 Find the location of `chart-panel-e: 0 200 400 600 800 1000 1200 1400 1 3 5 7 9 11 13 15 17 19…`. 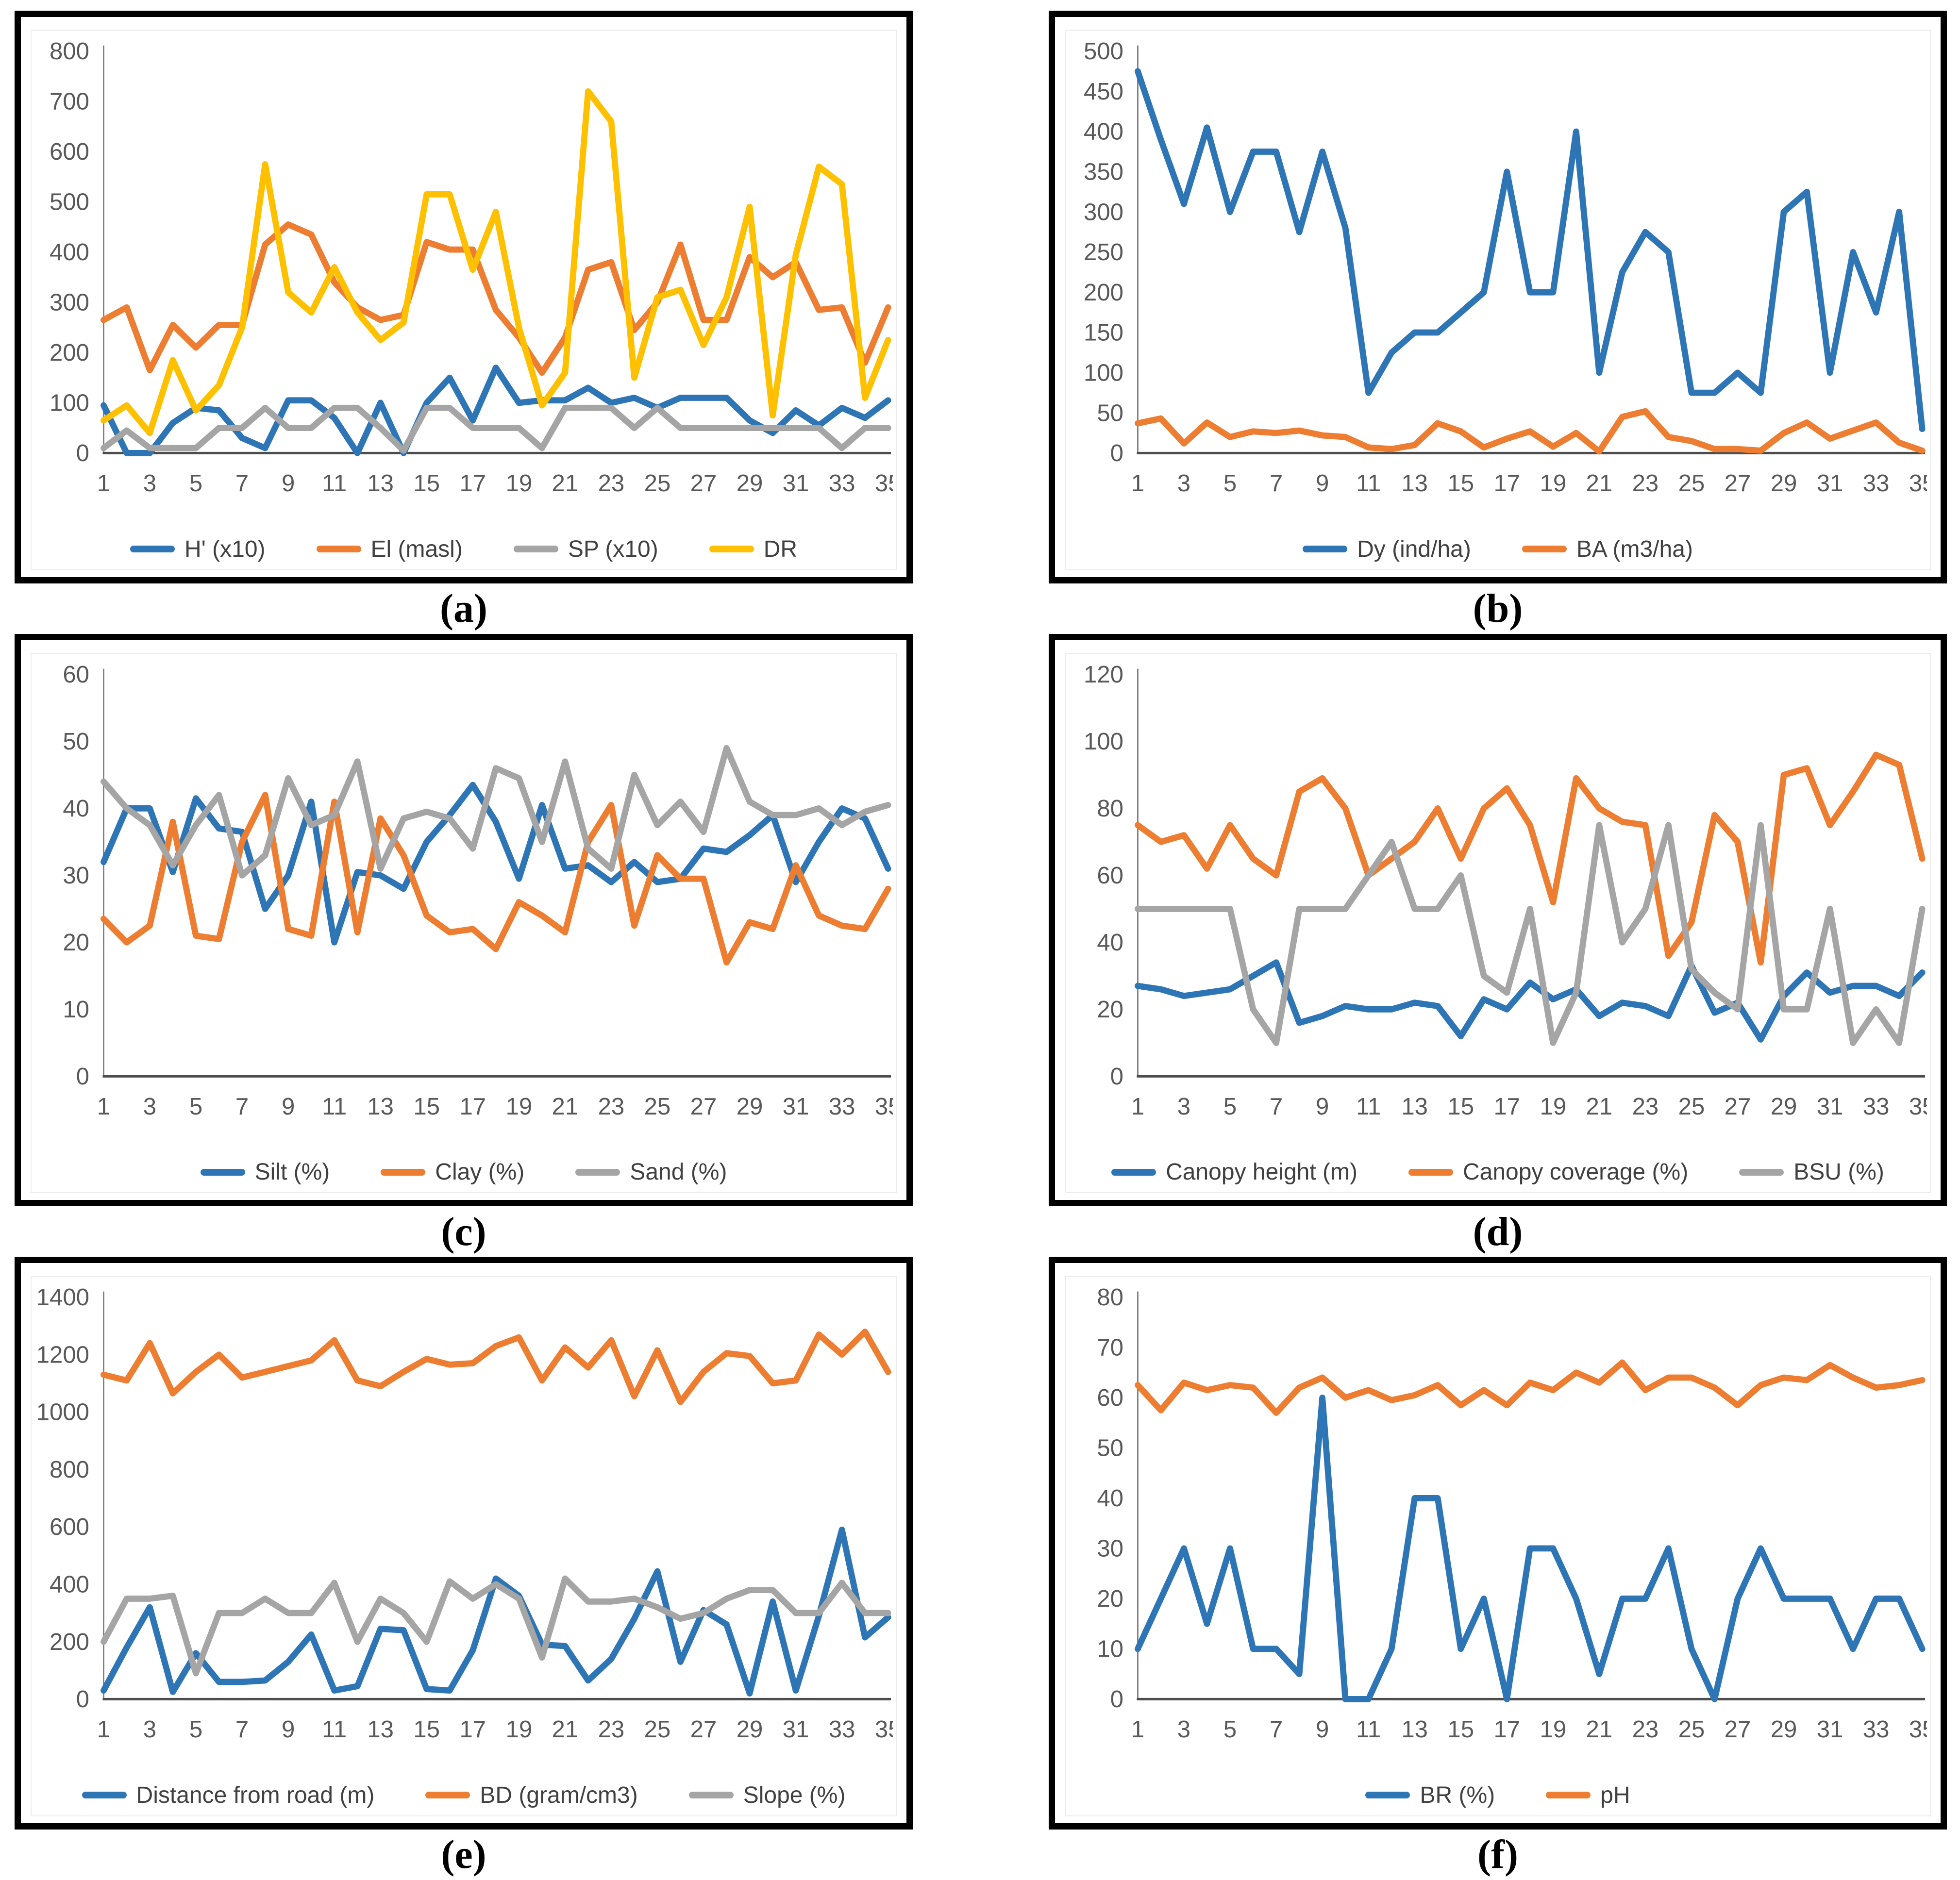

chart-panel-e: 0 200 400 600 800 1000 1200 1400 1 3 5 7 9 11 13 15 17 19… is located at coordinates (464, 1544).